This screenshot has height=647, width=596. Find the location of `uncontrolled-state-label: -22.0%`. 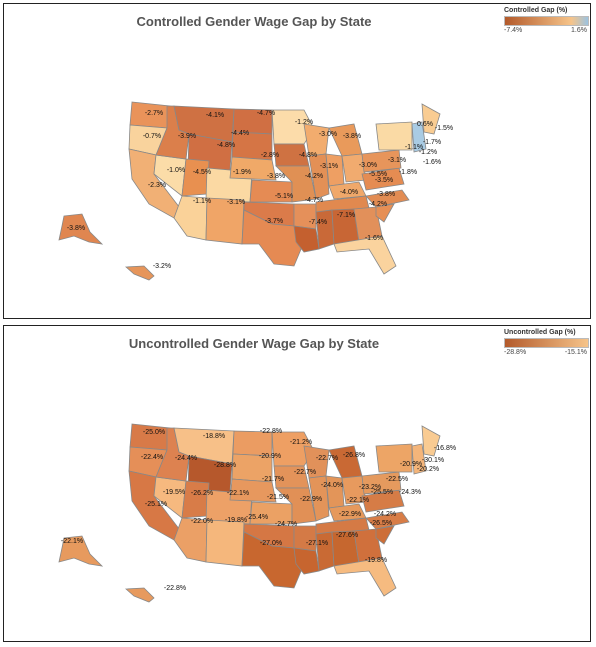

uncontrolled-state-label: -22.0% is located at coordinates (202, 521).